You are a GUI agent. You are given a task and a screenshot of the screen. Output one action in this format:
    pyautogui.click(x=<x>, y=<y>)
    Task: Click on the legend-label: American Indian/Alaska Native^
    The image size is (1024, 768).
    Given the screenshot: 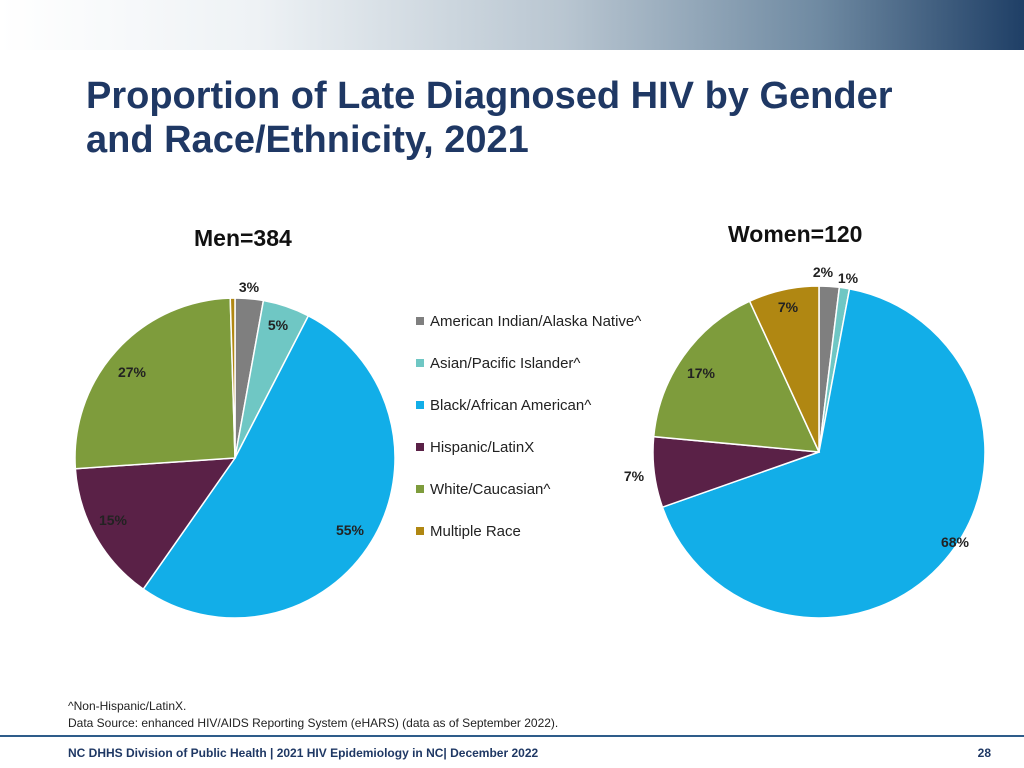 What is the action you would take?
    pyautogui.click(x=536, y=321)
    